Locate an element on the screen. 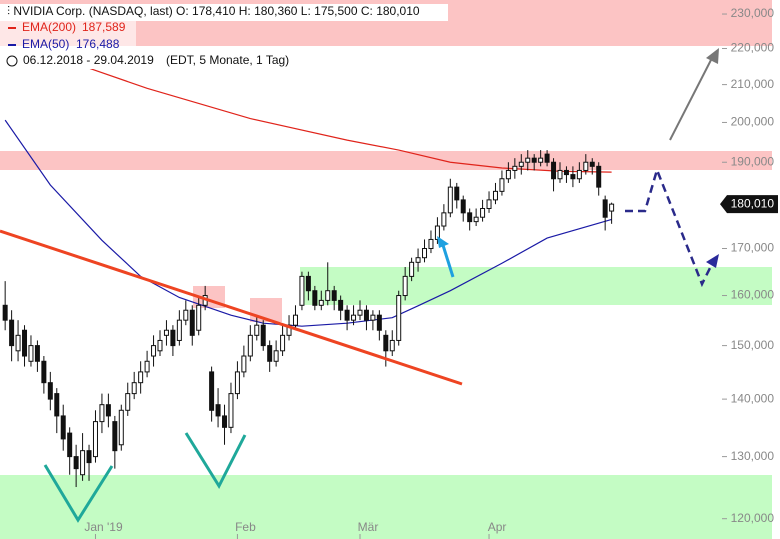  support-zone is located at coordinates (386, 507).